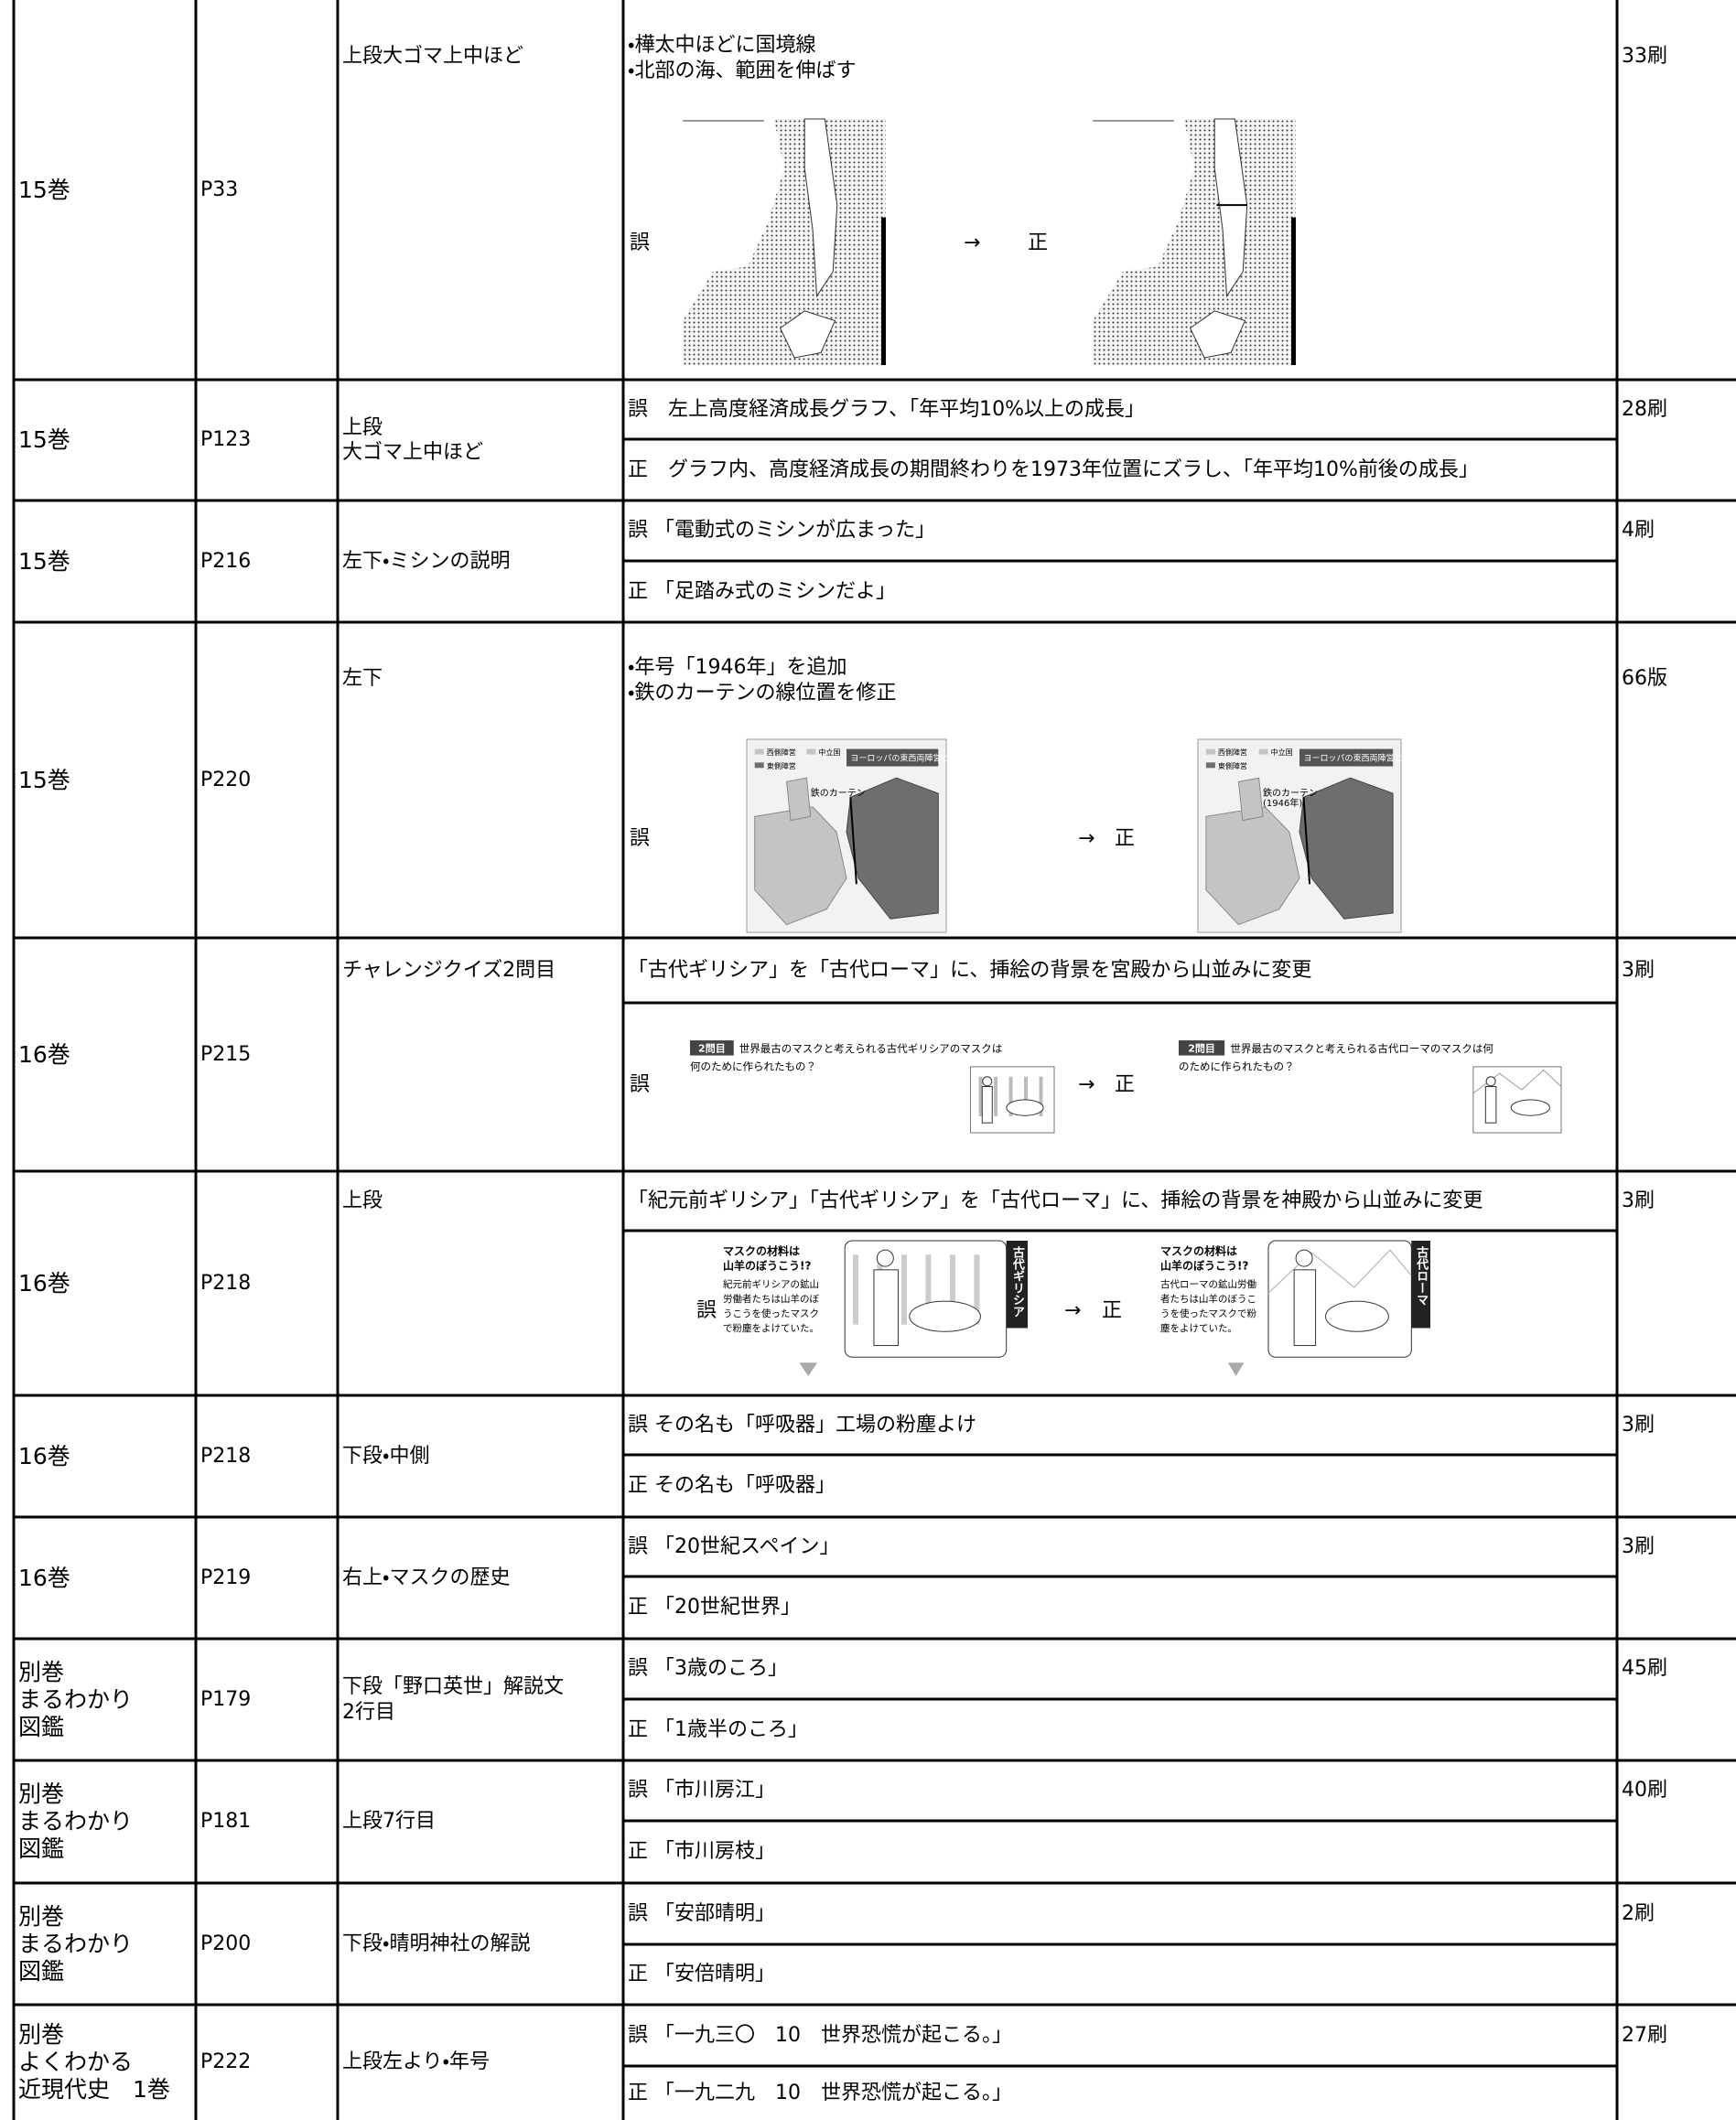  What do you see at coordinates (718, 1729) in the screenshot?
I see `right-text: 正 「1歳半のころ」` at bounding box center [718, 1729].